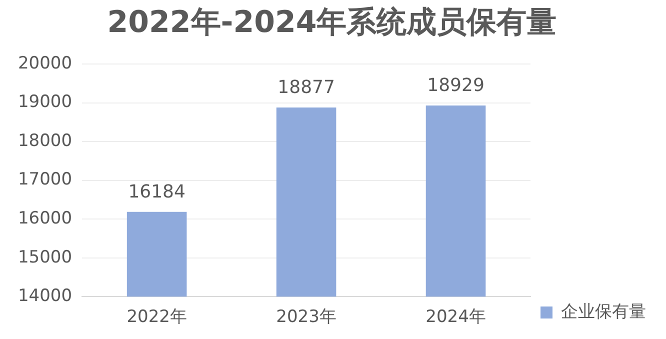 The height and width of the screenshot is (339, 666). I want to click on x-tick-label: 2023年, so click(306, 317).